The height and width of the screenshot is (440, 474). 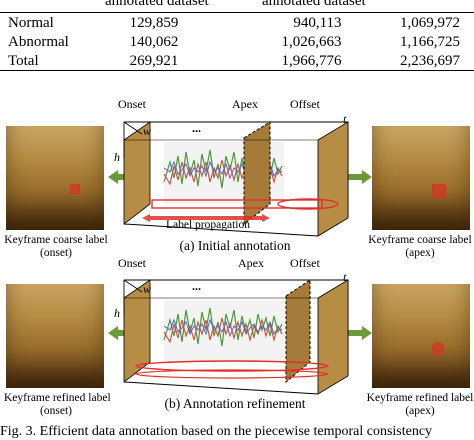 I want to click on cell: 1,069,972, so click(x=430, y=23).